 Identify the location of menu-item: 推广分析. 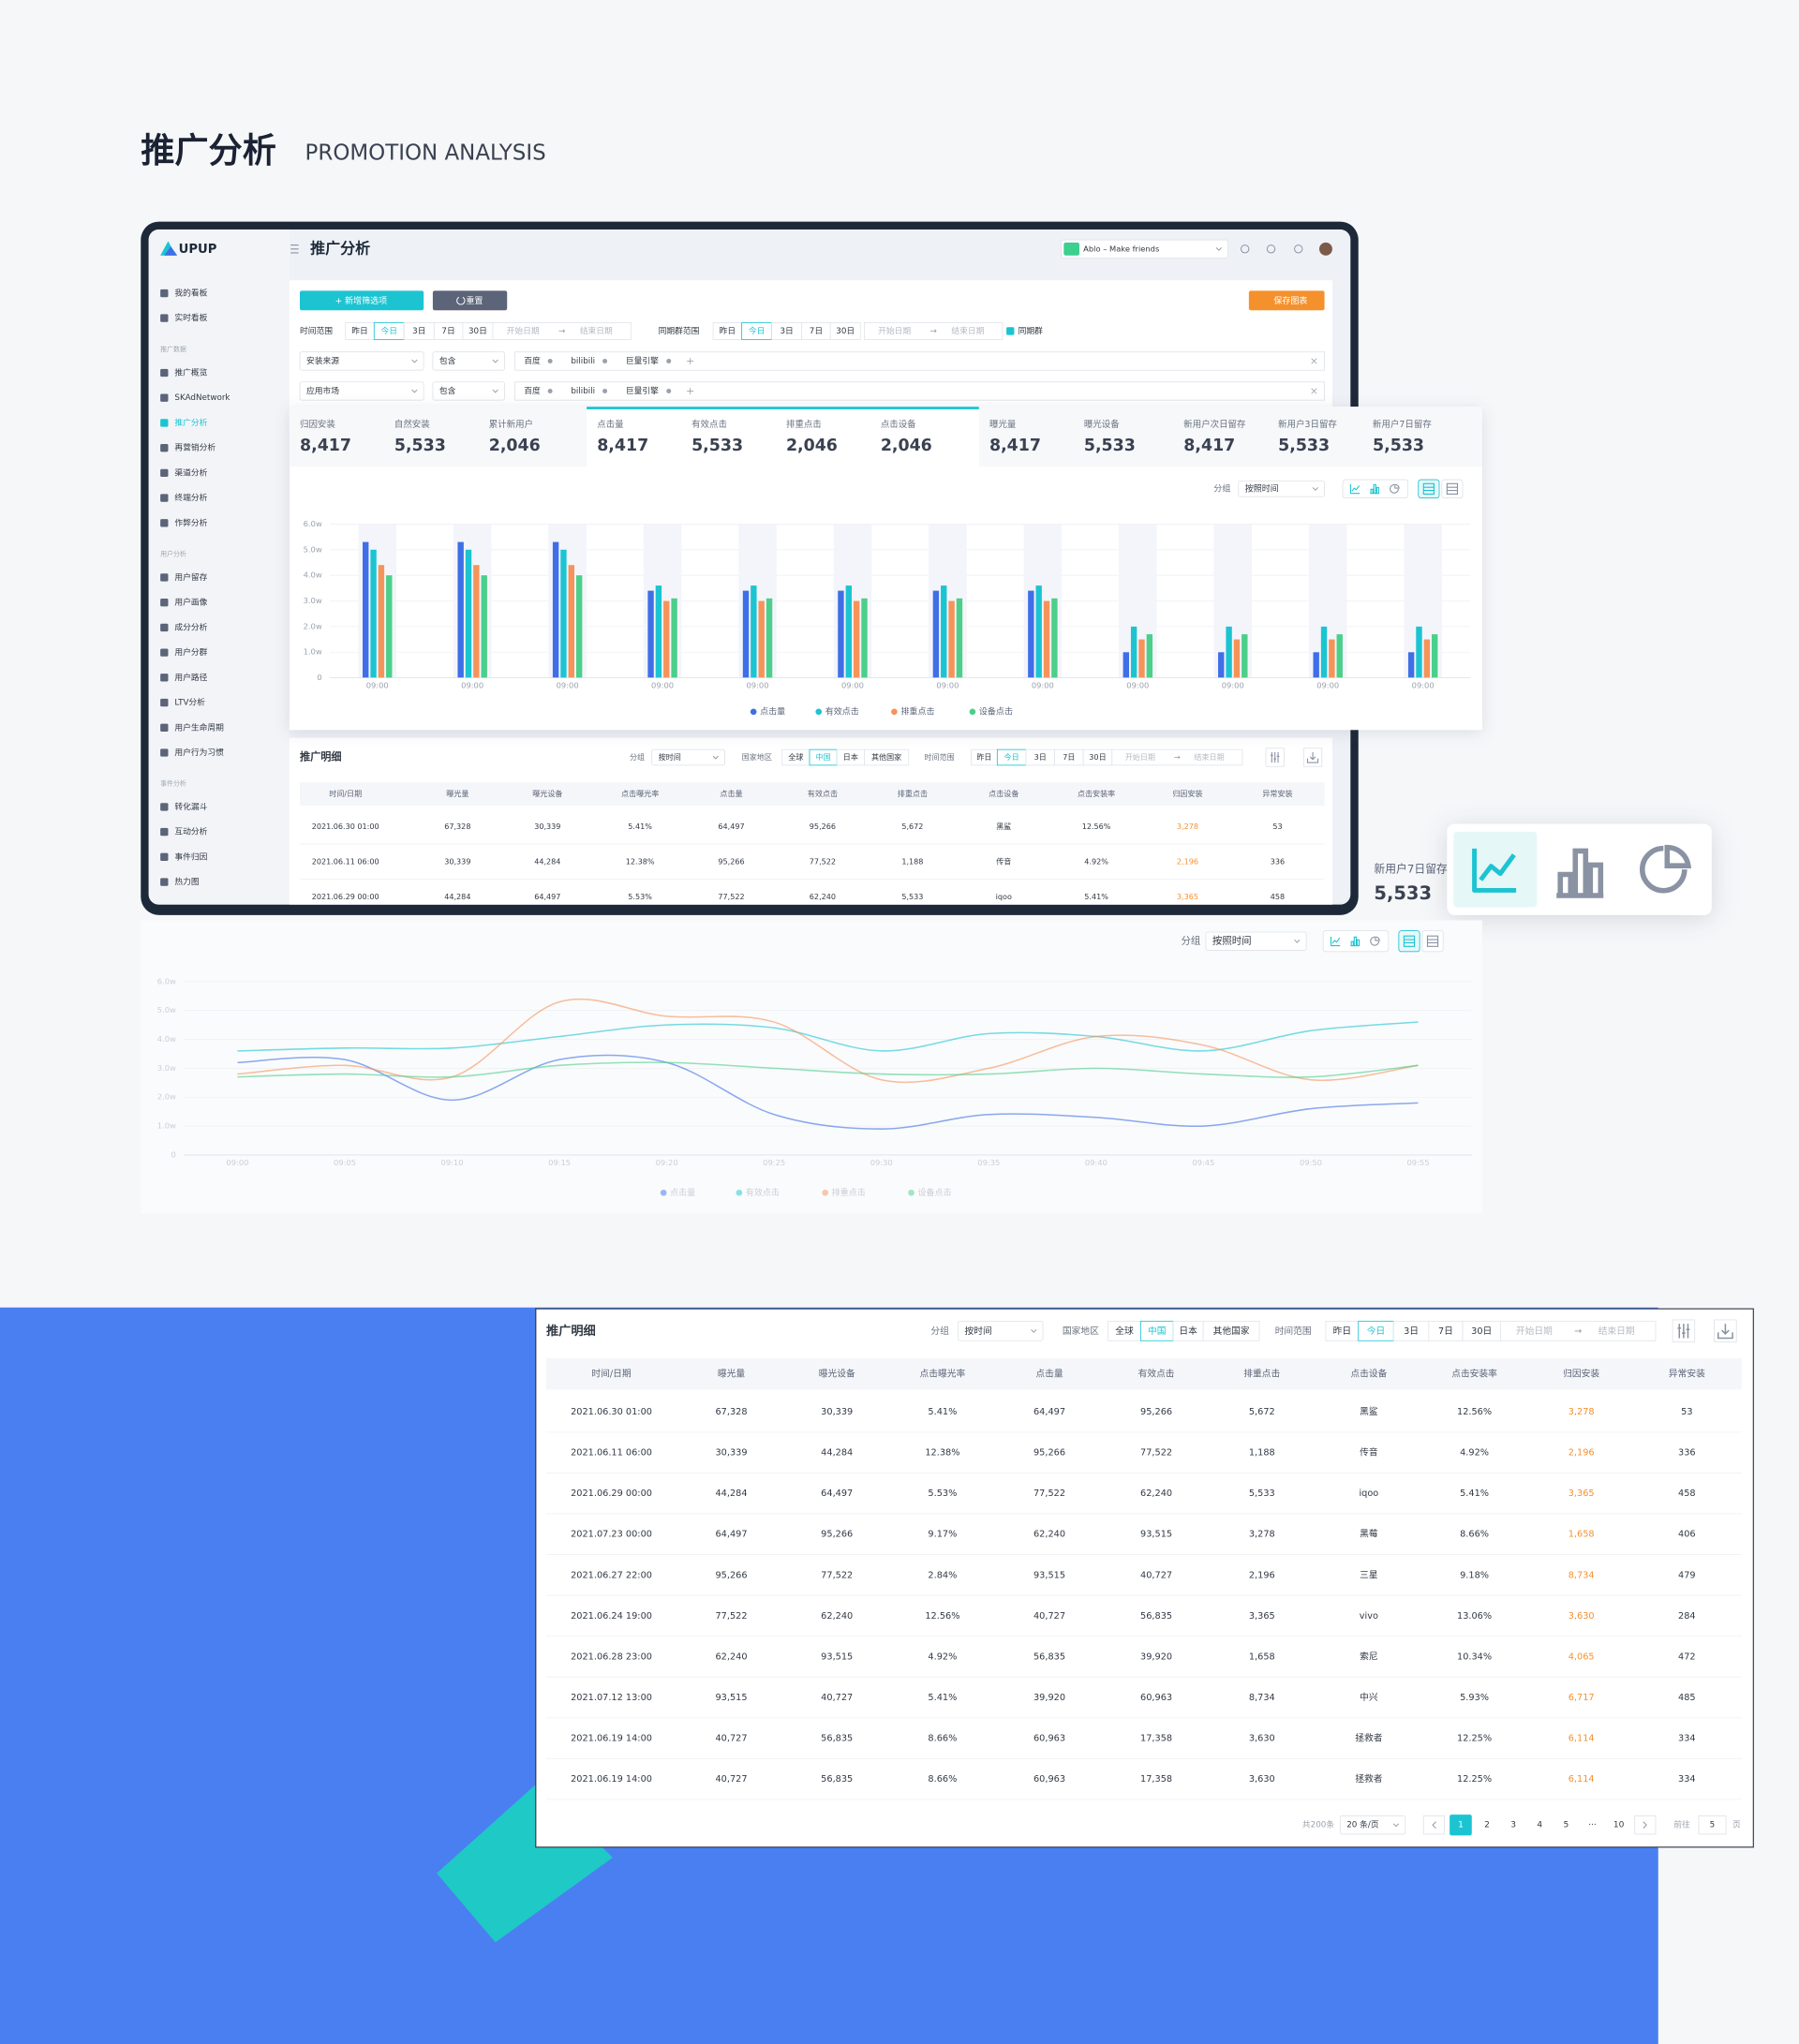
(190, 423).